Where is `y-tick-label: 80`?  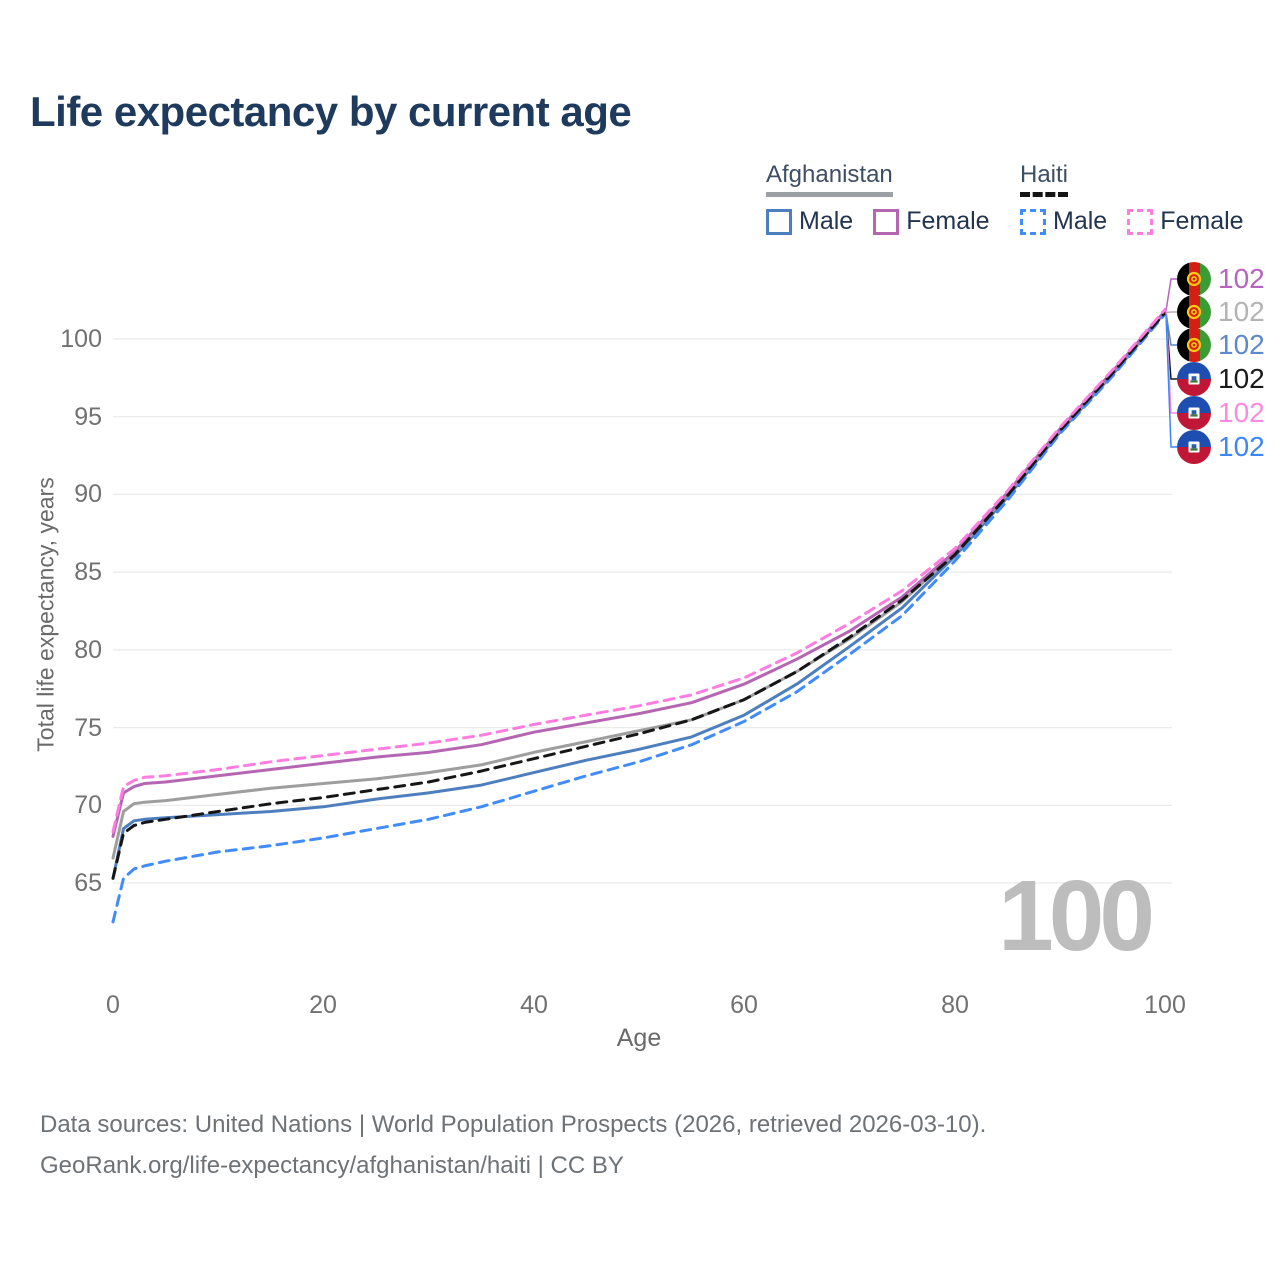
y-tick-label: 80 is located at coordinates (88, 650).